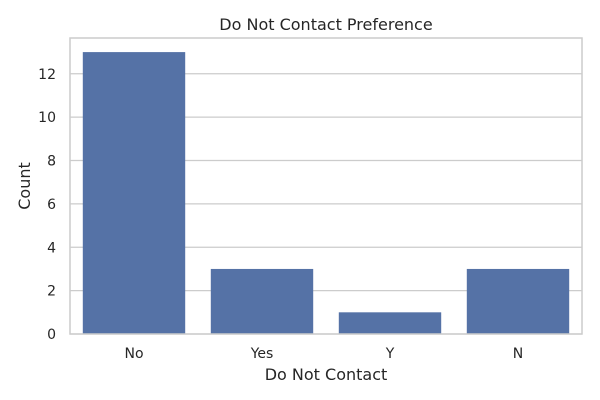 This screenshot has height=400, width=600. I want to click on x-tick-labels: No Yes Y N, so click(323, 354).